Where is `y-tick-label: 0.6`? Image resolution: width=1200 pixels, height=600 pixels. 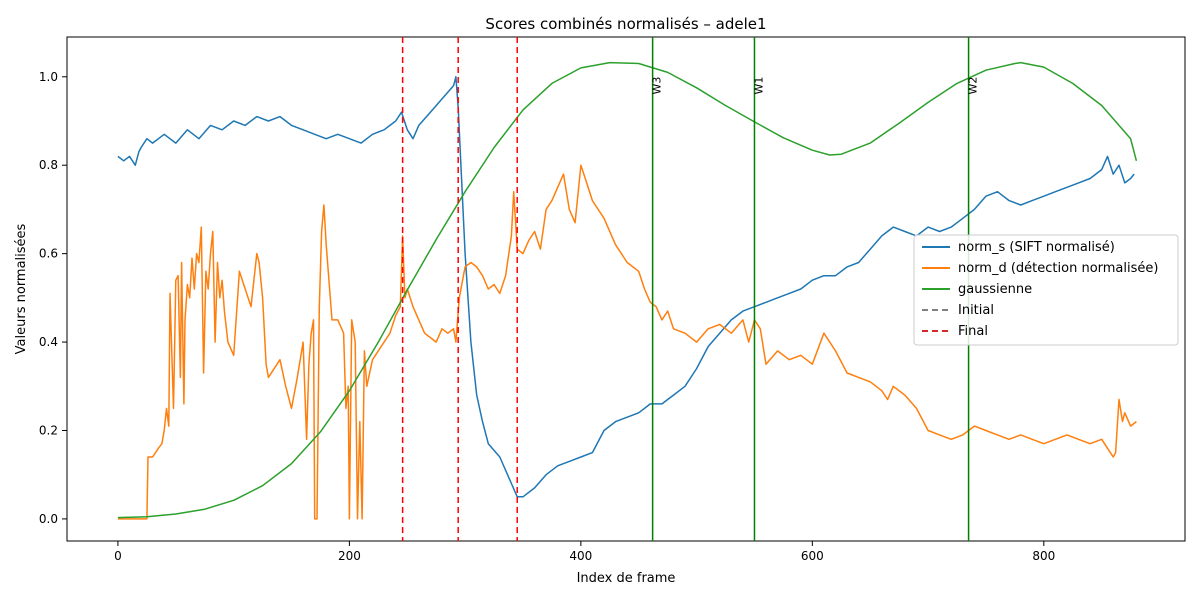
y-tick-label: 0.6 is located at coordinates (48, 254).